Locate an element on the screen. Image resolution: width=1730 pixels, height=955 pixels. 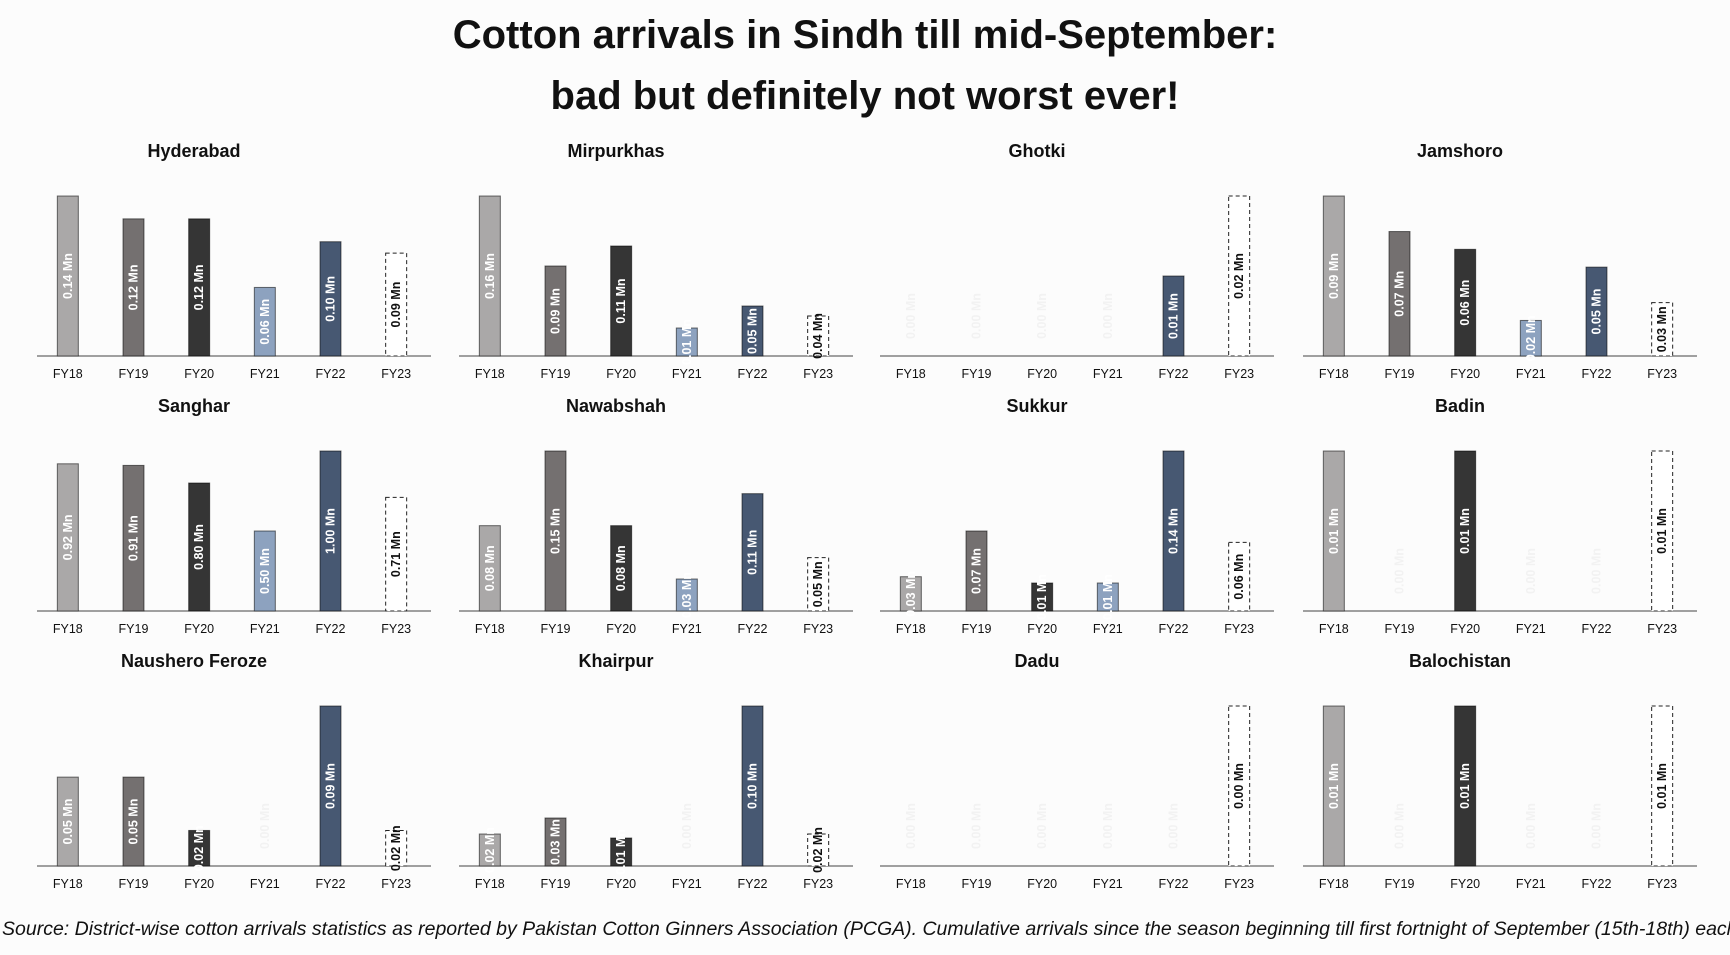
bar-label-fy22: 1.00 Mn is located at coordinates (331, 531).